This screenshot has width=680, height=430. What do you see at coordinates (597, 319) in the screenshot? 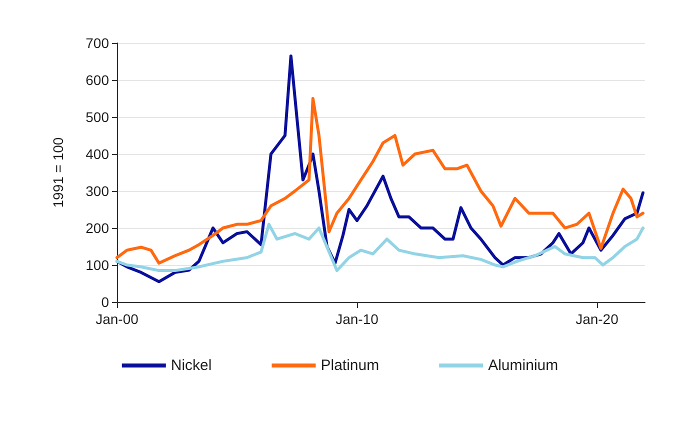
I see `x-tick-label: Jan-20` at bounding box center [597, 319].